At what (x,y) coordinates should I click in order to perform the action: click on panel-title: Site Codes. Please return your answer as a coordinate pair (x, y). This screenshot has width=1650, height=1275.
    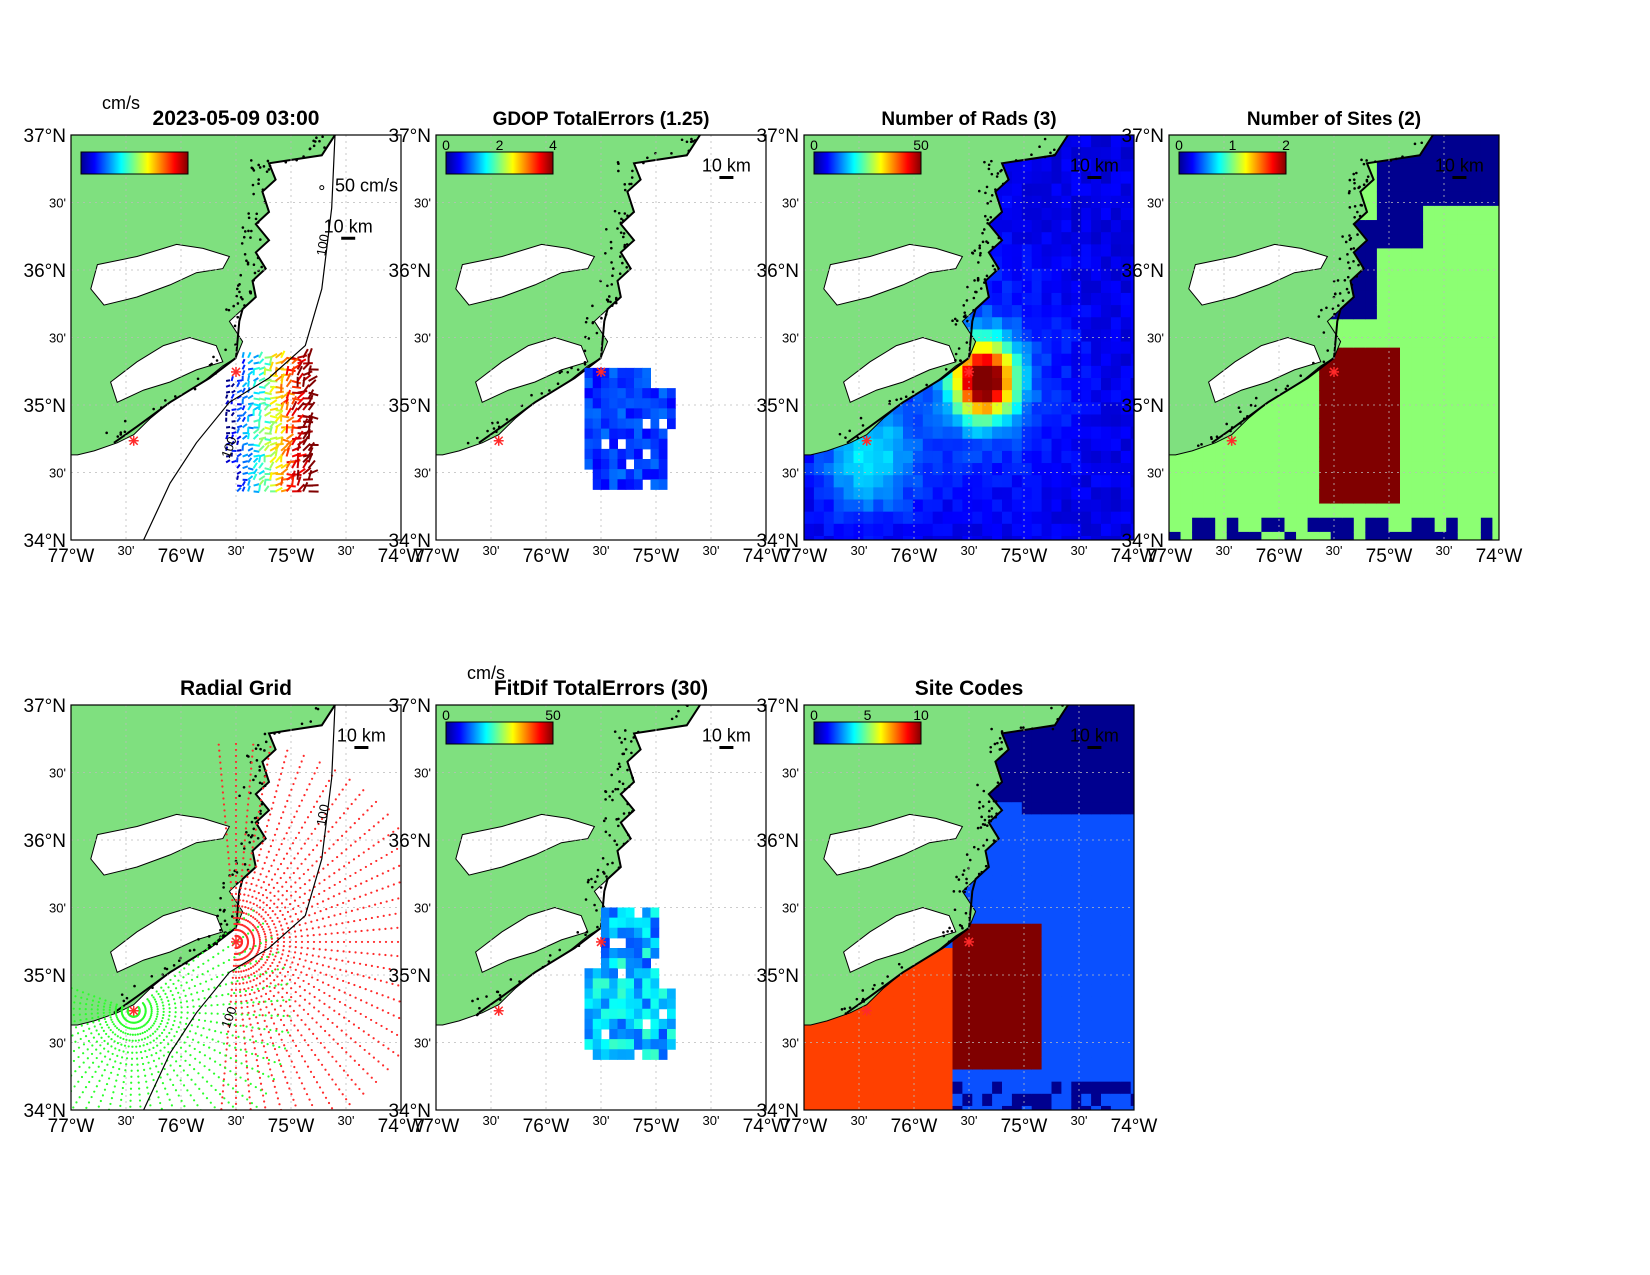
    Looking at the image, I should click on (969, 688).